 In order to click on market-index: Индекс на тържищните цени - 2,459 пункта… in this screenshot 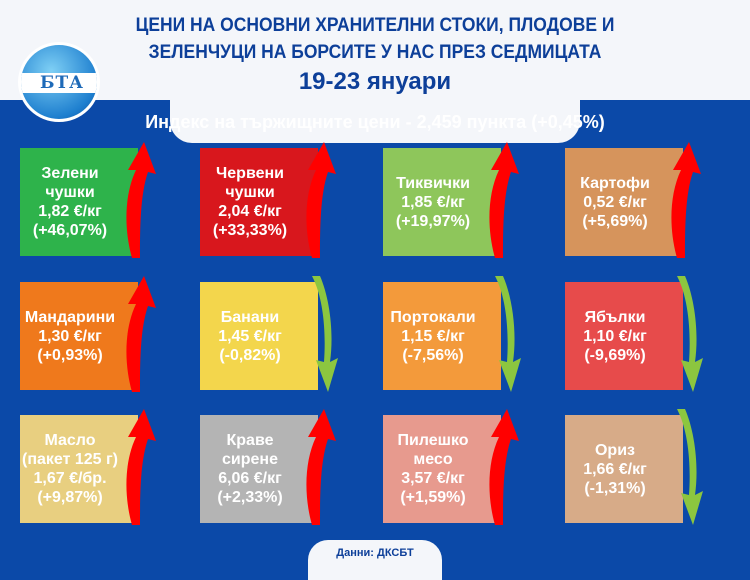, I will do `click(375, 122)`.